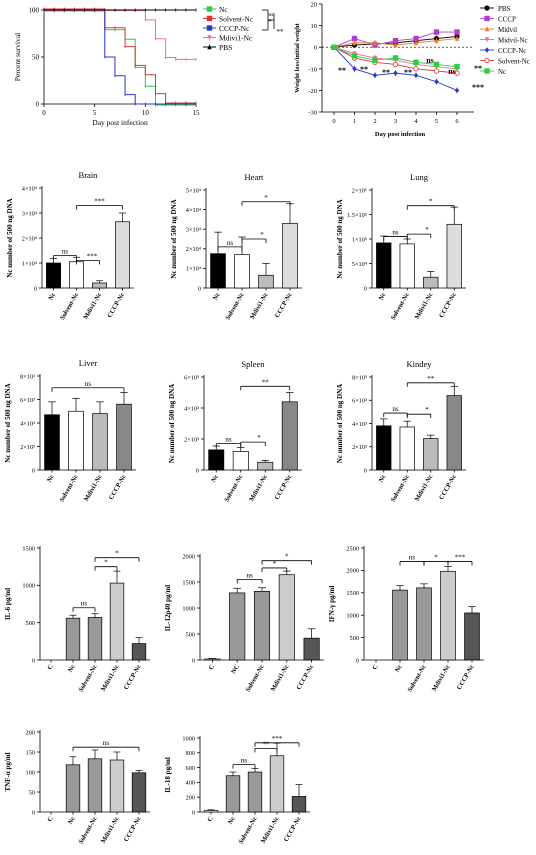 The height and width of the screenshot is (855, 536). What do you see at coordinates (354, 121) in the screenshot?
I see `weight-x-tick-label: 1` at bounding box center [354, 121].